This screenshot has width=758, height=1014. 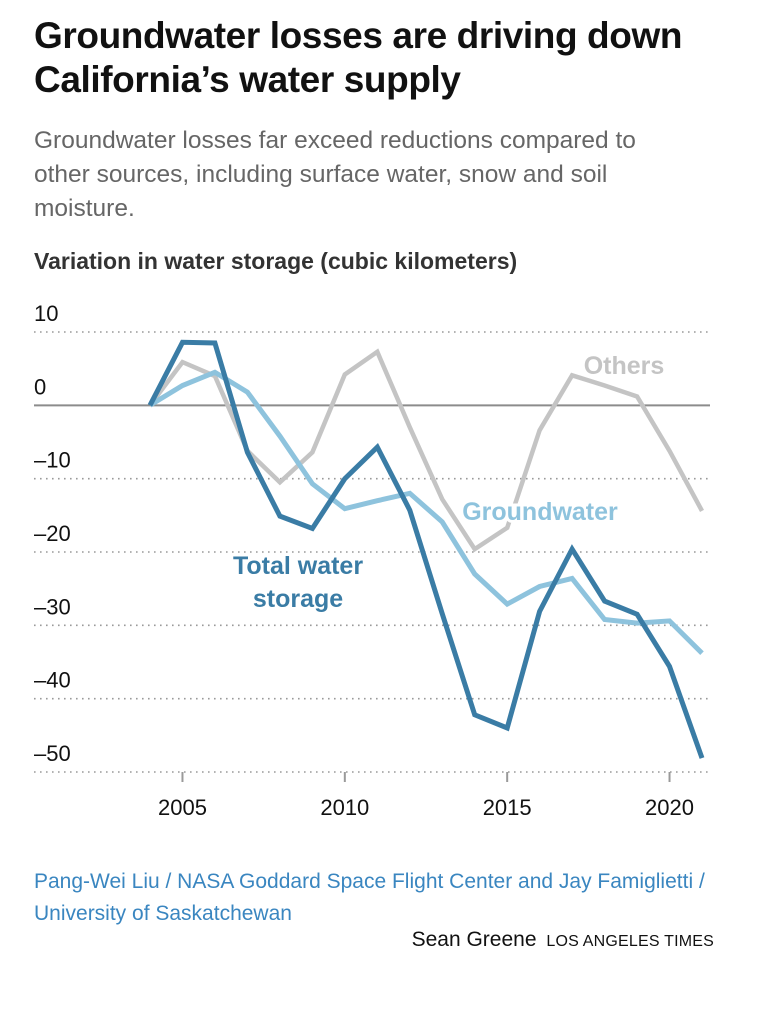 I want to click on y-tick-label: –40, so click(x=52, y=680).